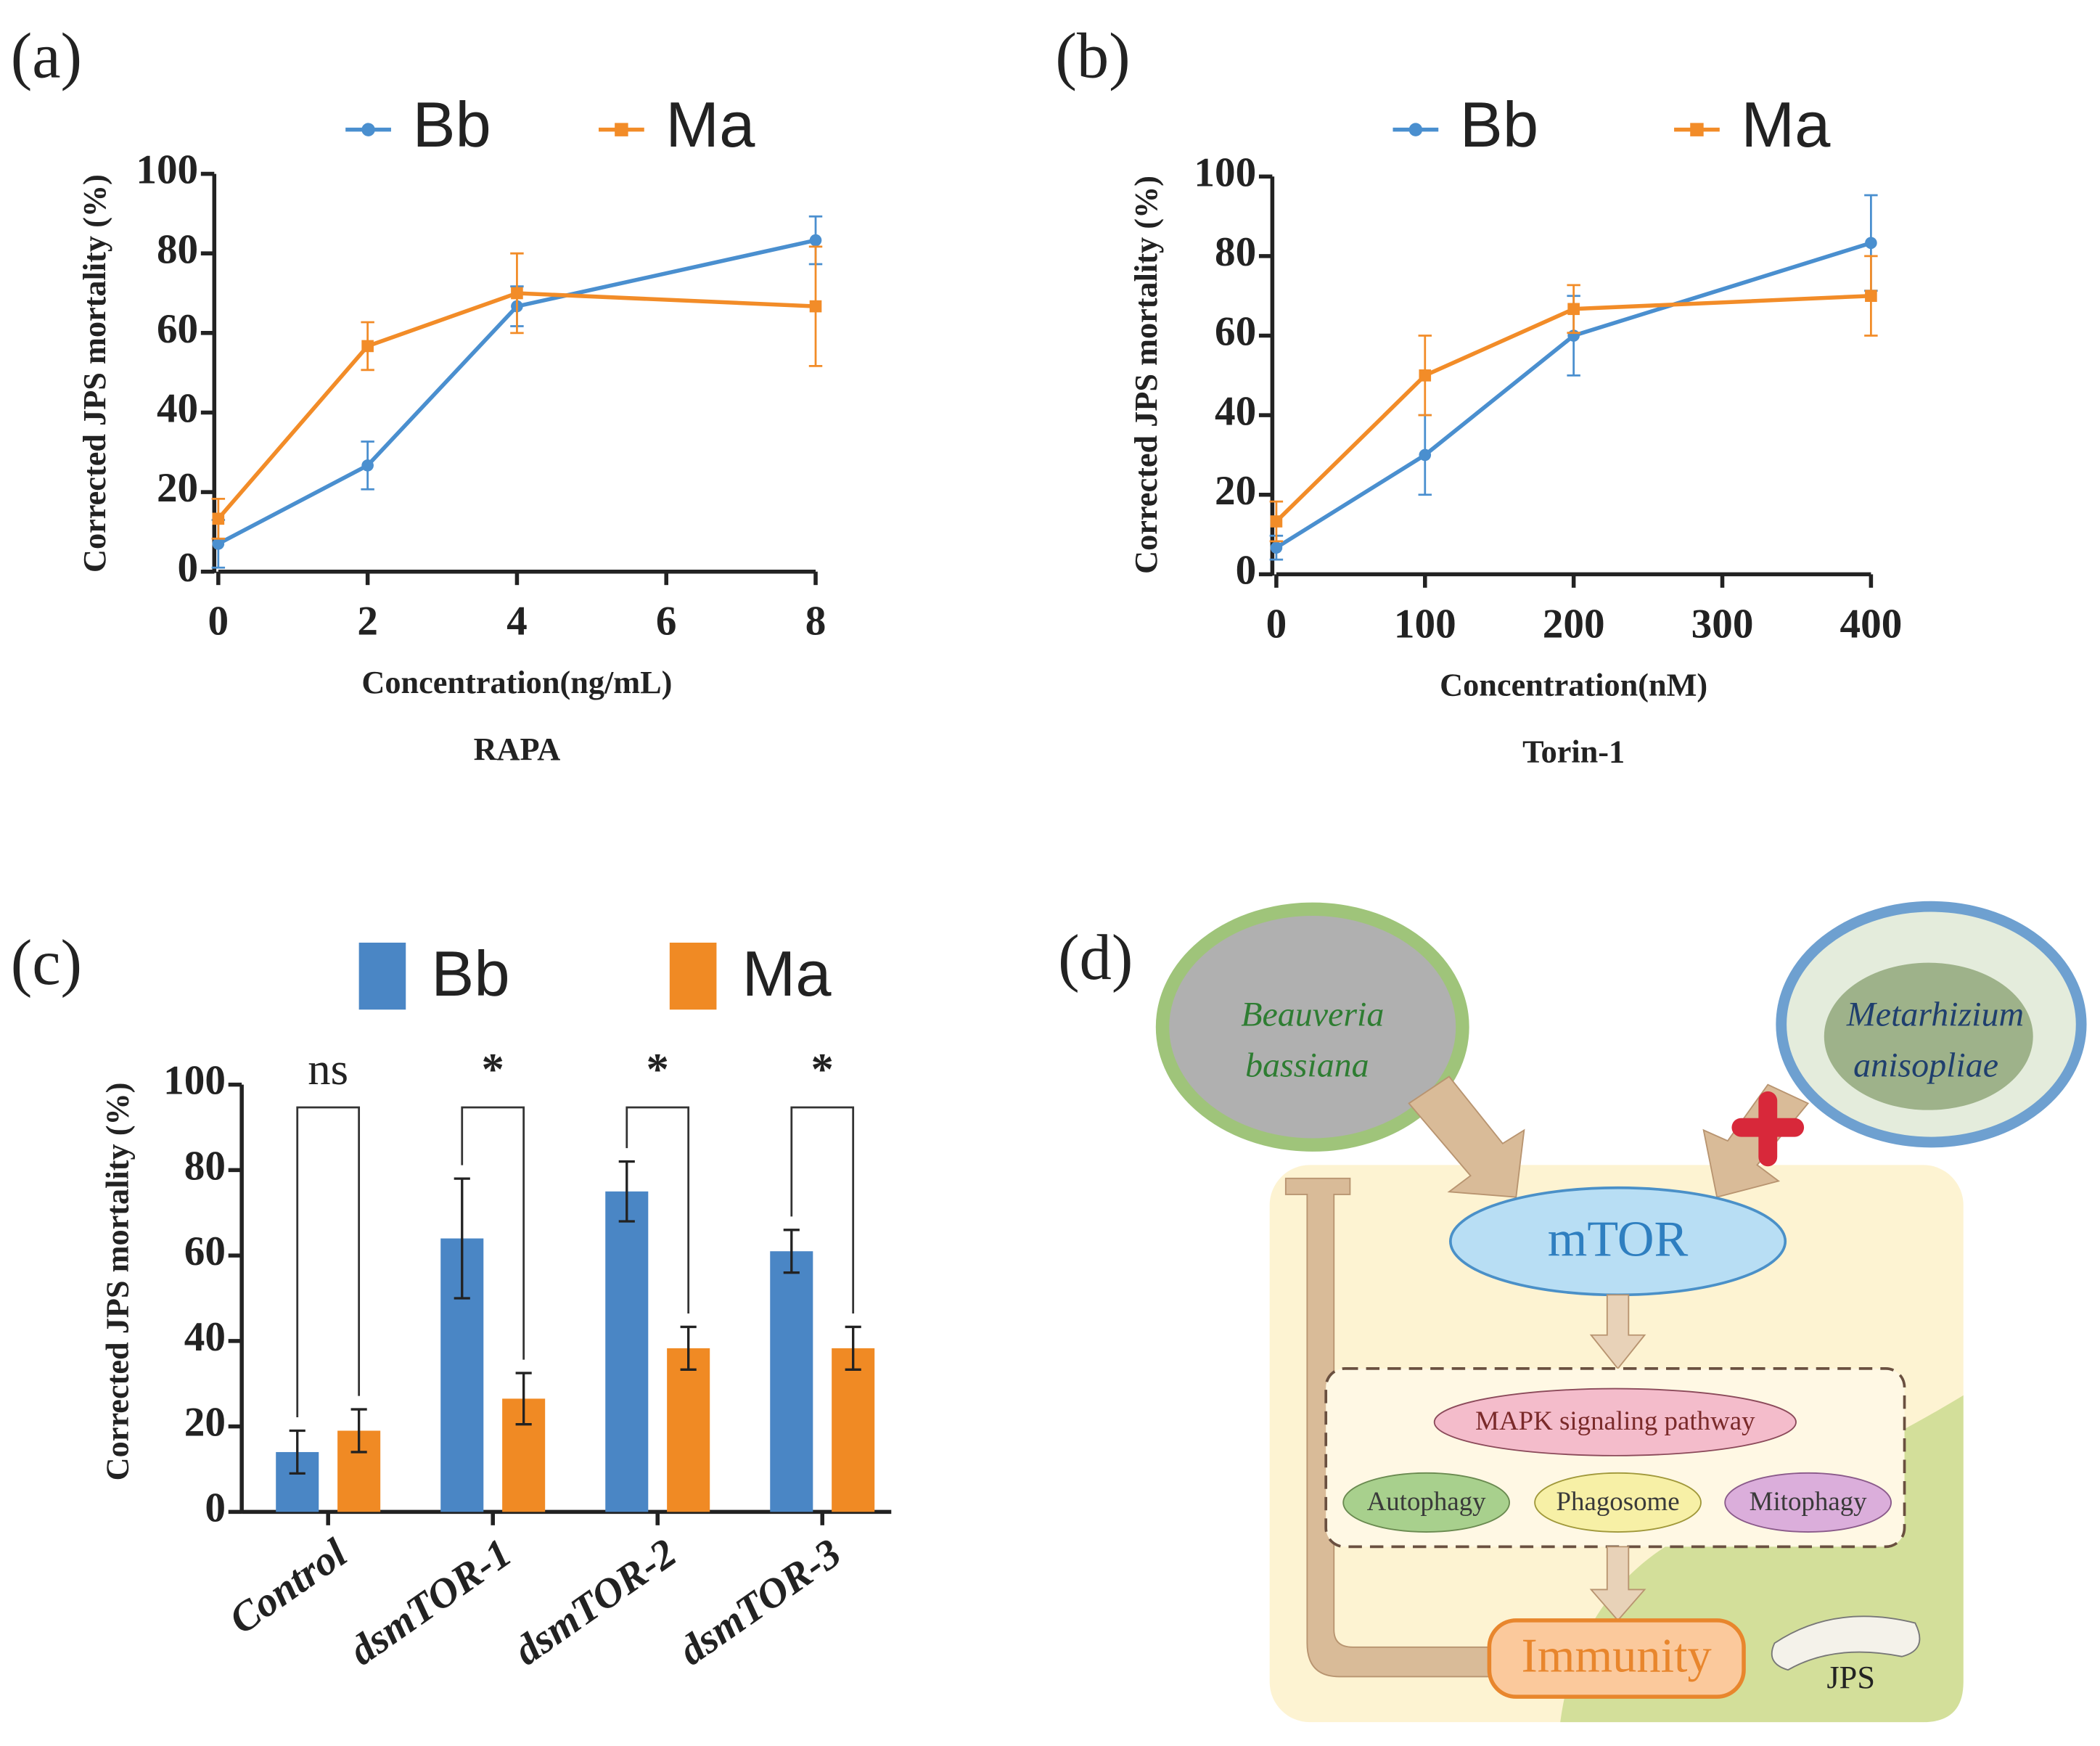  I want to click on subtitle: RAPA, so click(517, 749).